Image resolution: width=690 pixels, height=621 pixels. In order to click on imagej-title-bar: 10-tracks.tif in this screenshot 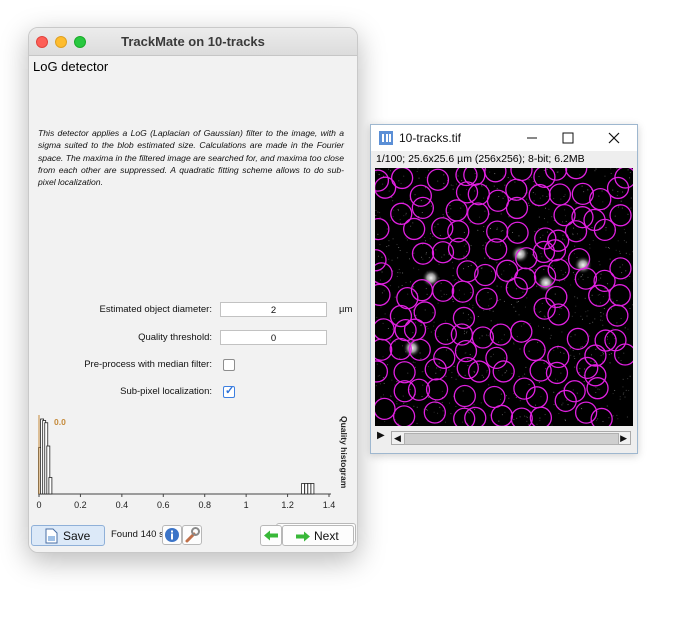, I will do `click(504, 138)`.